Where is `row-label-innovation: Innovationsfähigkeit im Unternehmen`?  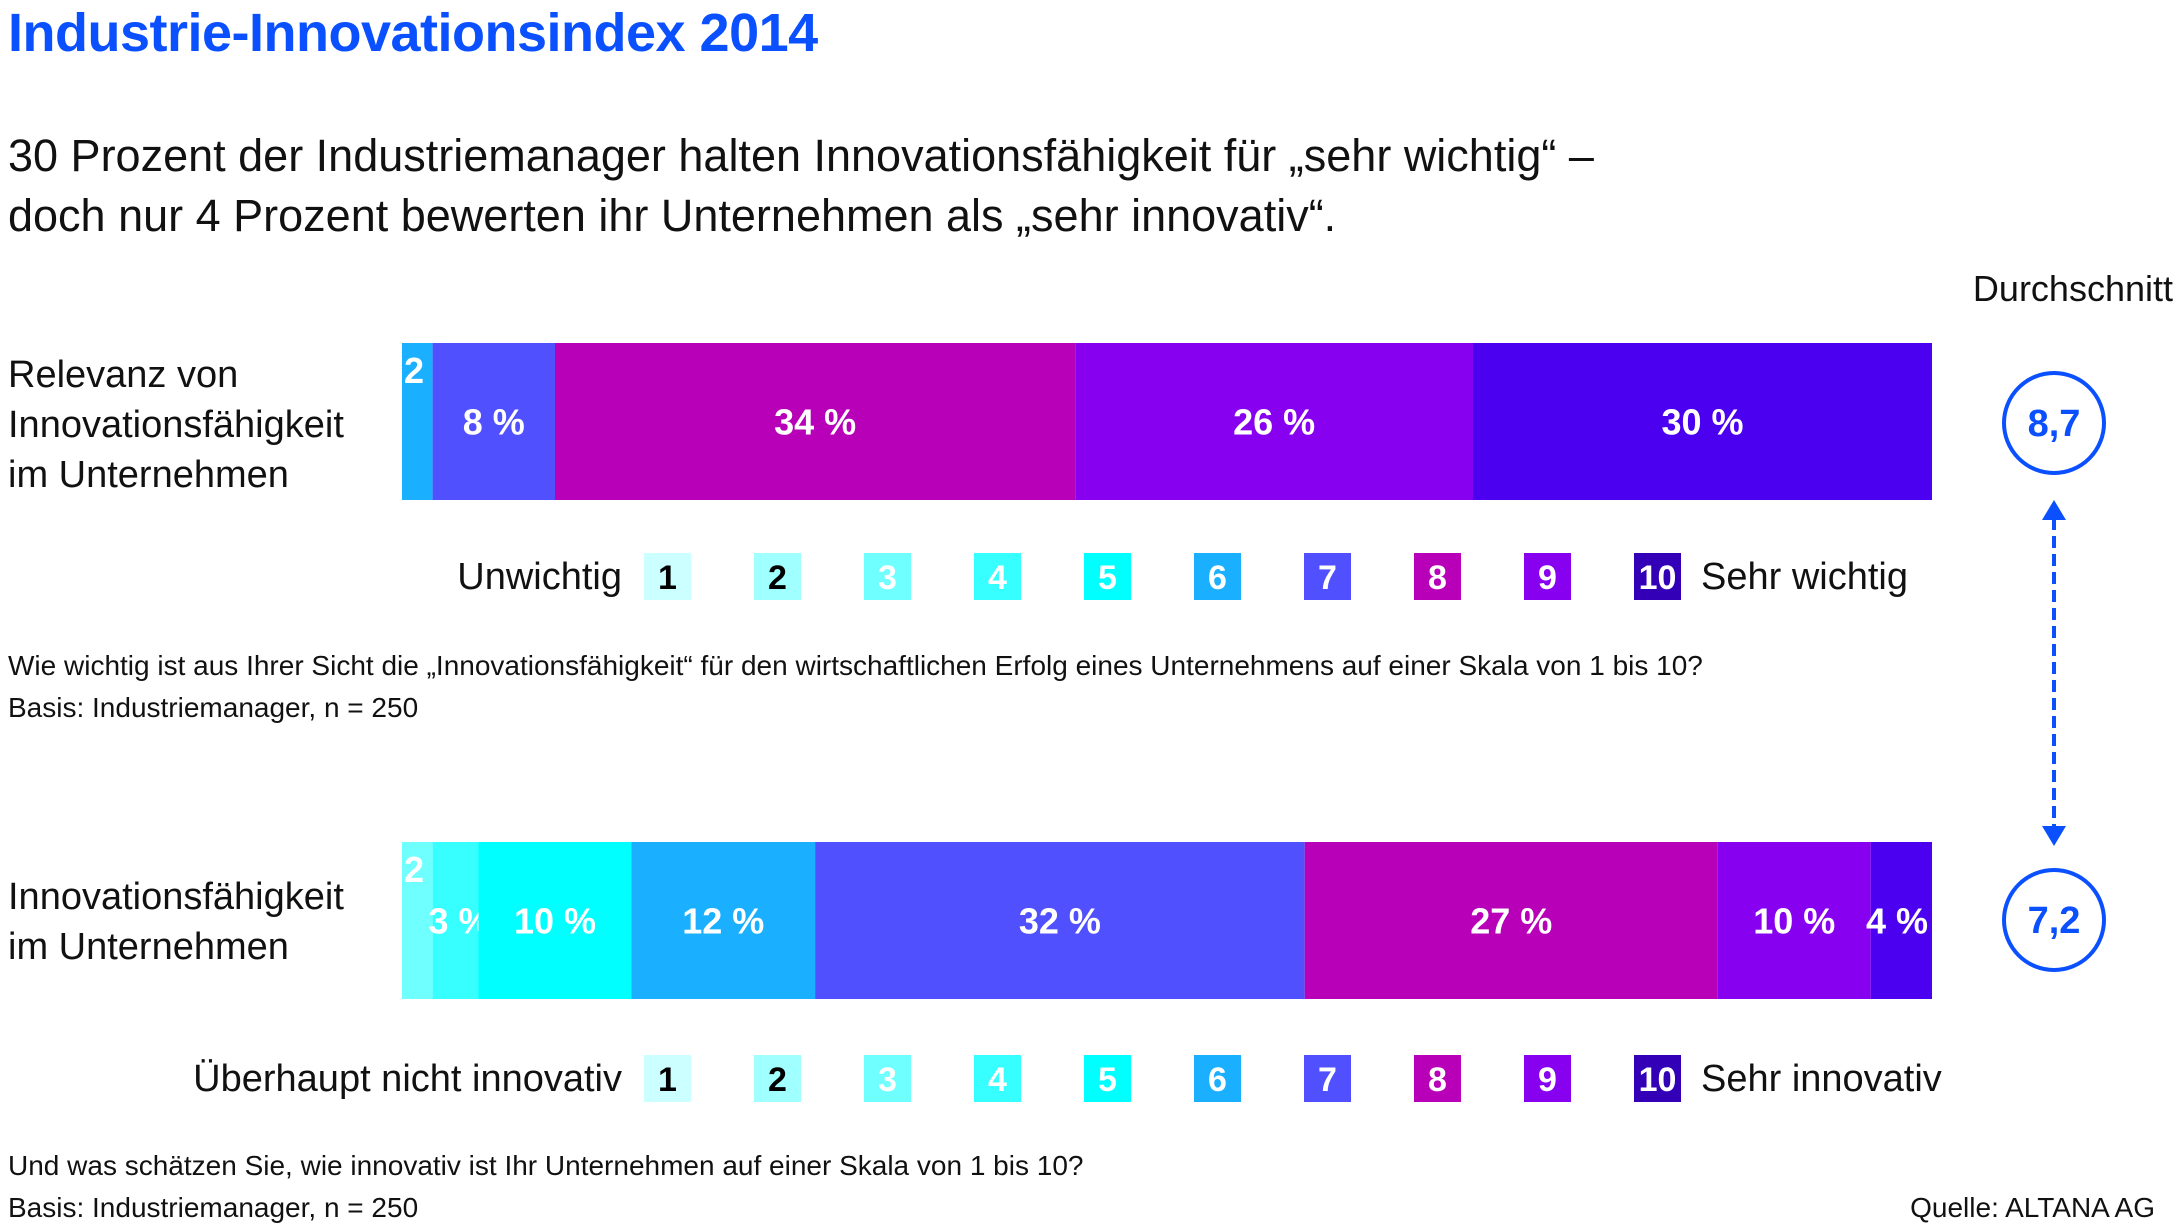
row-label-innovation: Innovationsfähigkeit im Unternehmen is located at coordinates (176, 922).